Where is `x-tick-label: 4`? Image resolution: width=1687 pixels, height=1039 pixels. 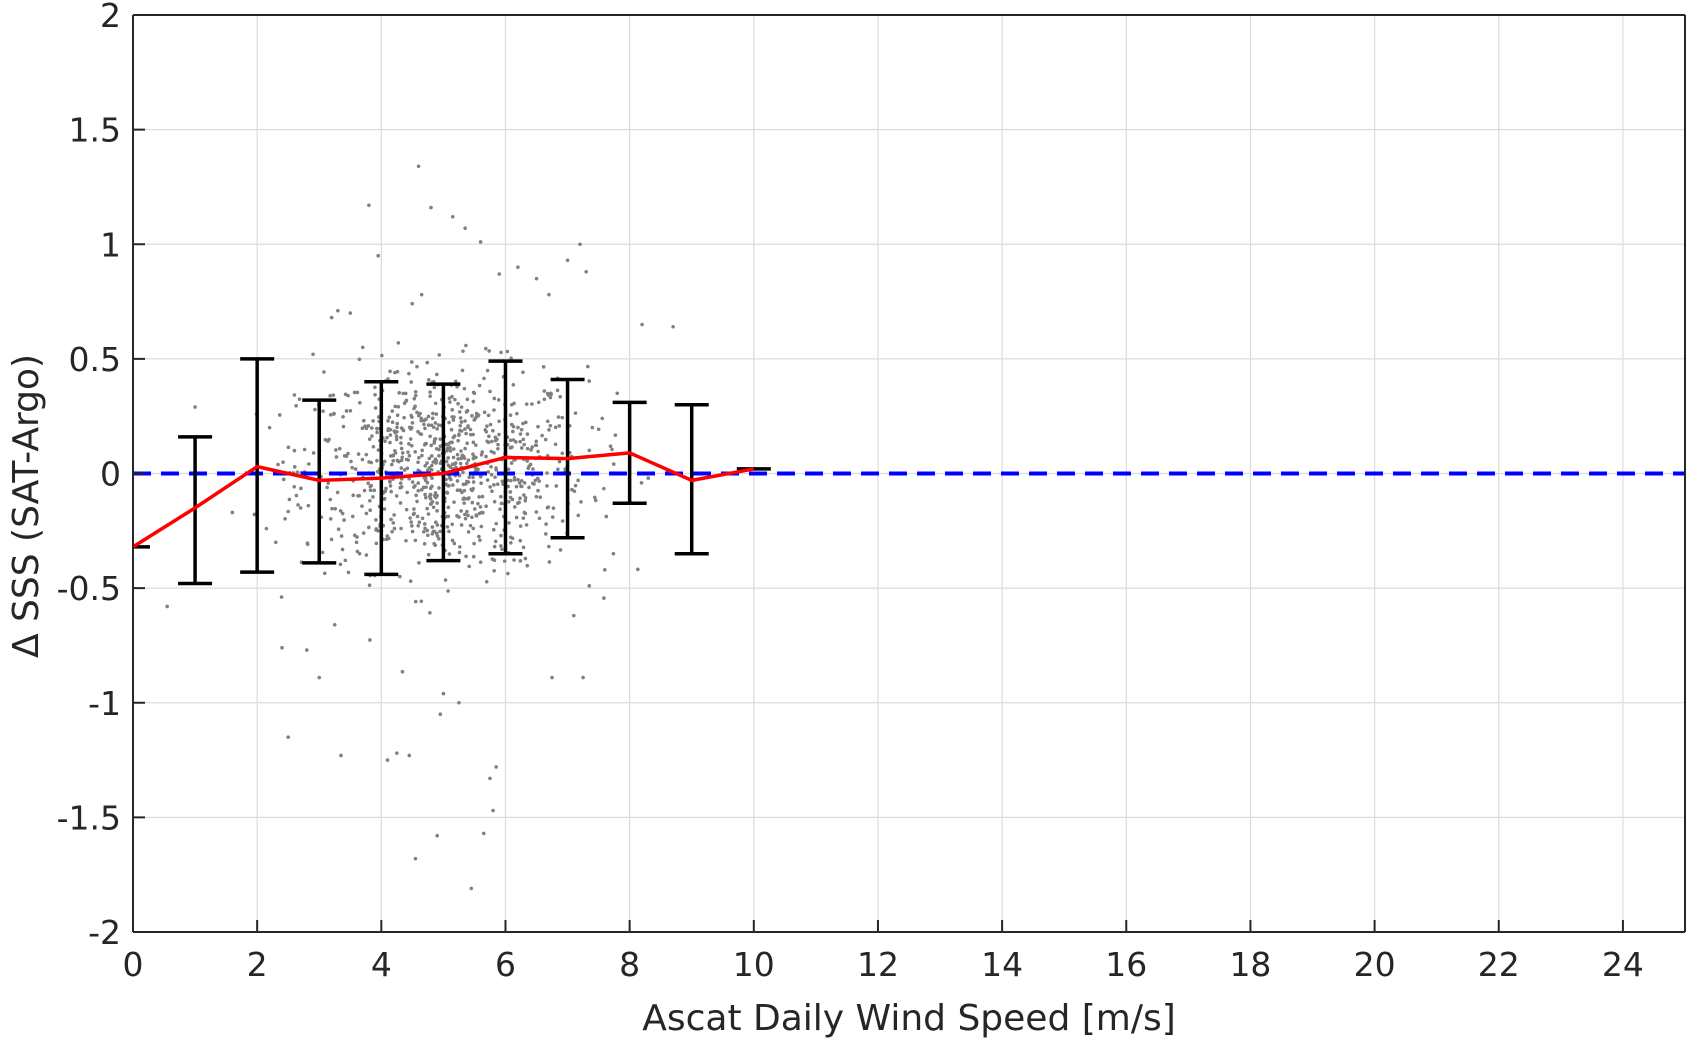 x-tick-label: 4 is located at coordinates (381, 964).